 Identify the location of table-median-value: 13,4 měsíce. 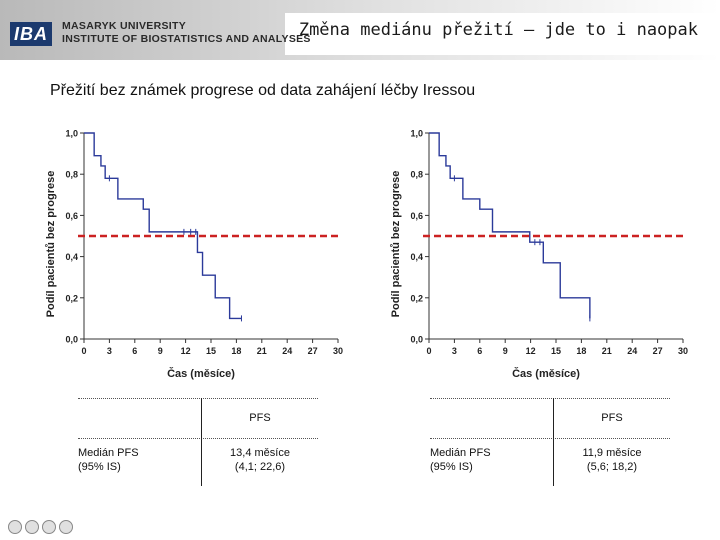
(260, 453).